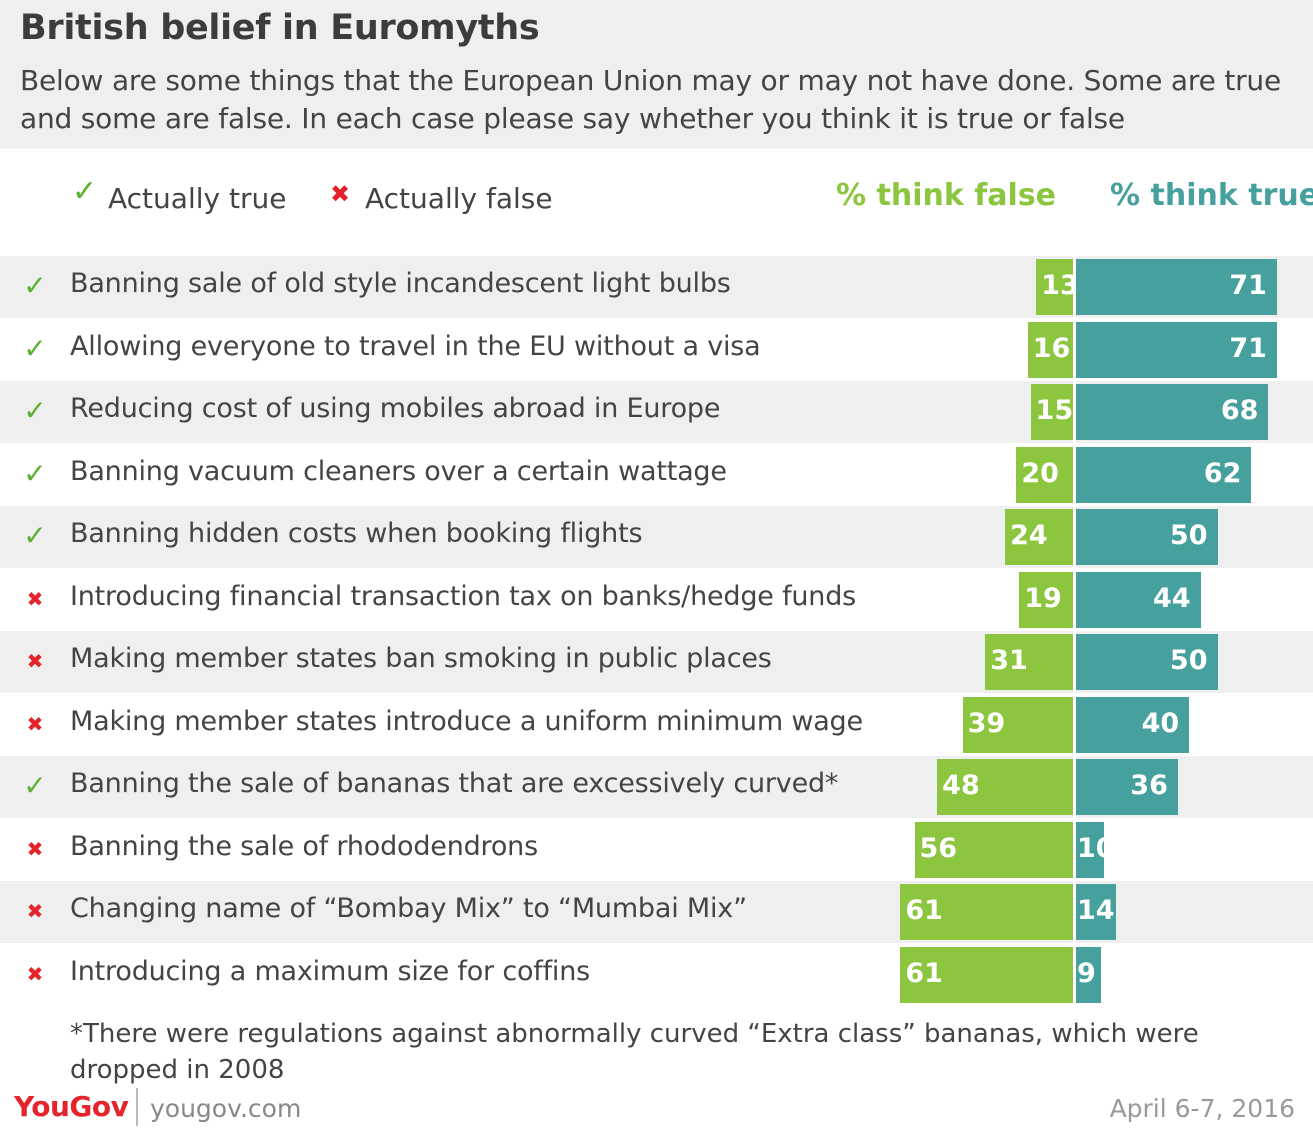 Image resolution: width=1313 pixels, height=1129 pixels. What do you see at coordinates (1029, 535) in the screenshot?
I see `value-label-think-false: 24` at bounding box center [1029, 535].